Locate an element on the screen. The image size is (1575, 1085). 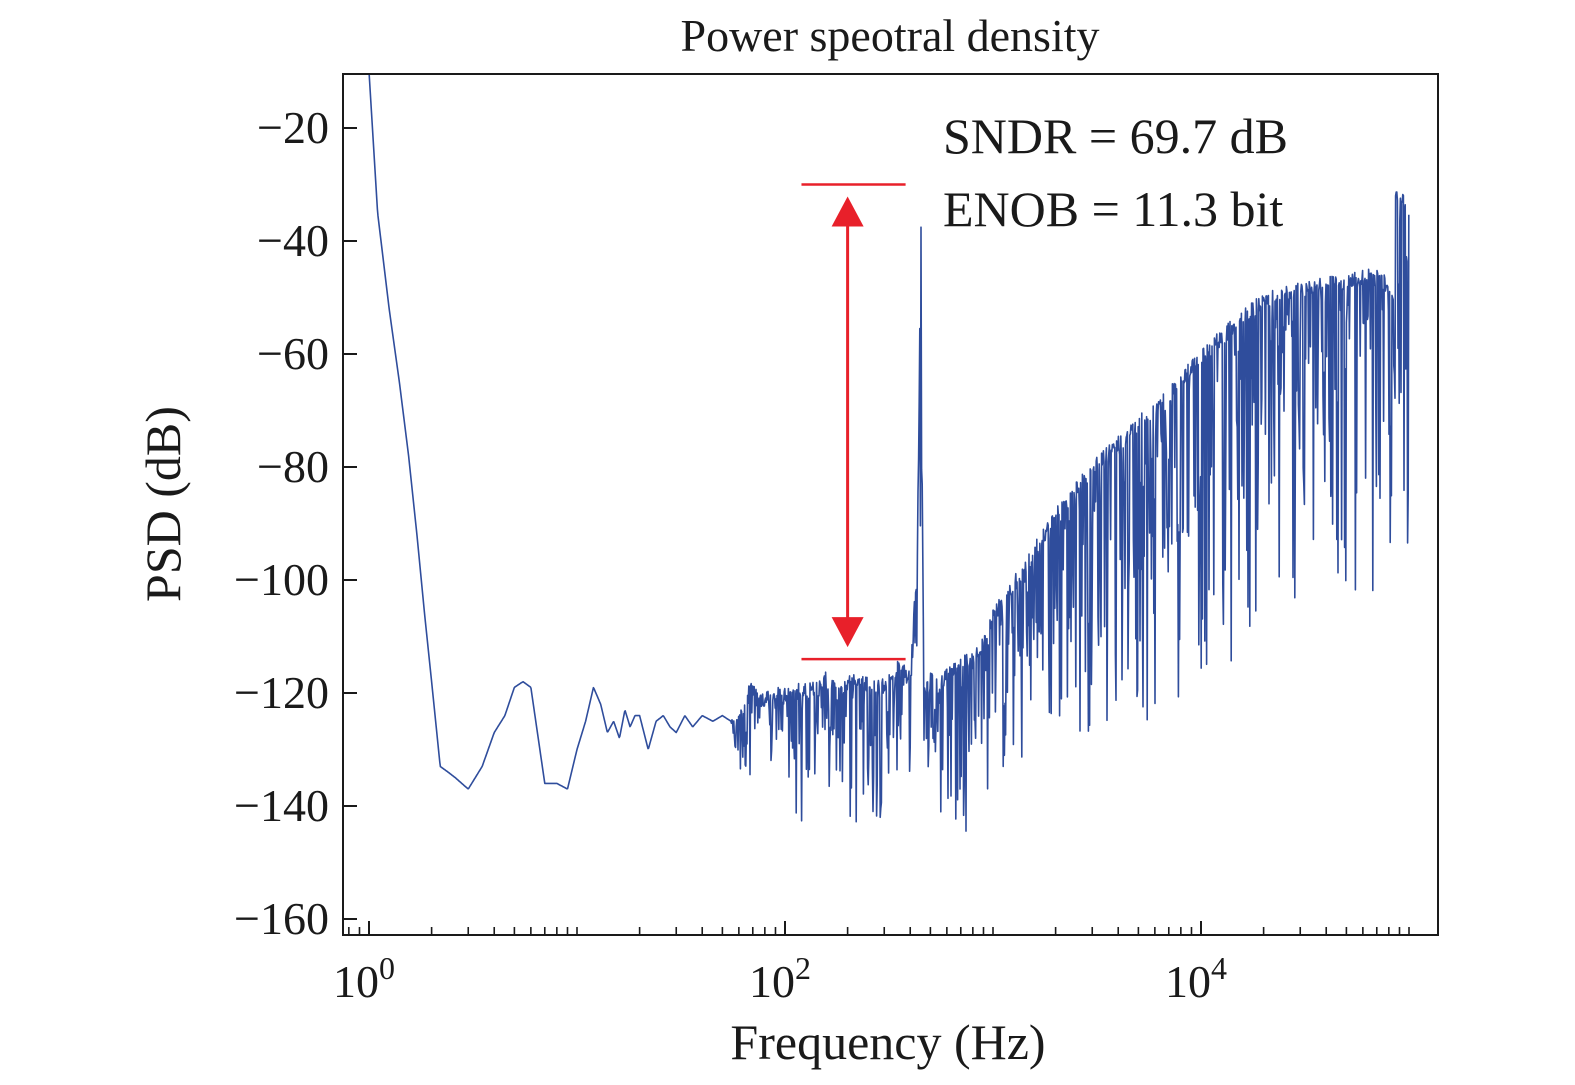
y-tick-label: −80 is located at coordinates (293, 466).